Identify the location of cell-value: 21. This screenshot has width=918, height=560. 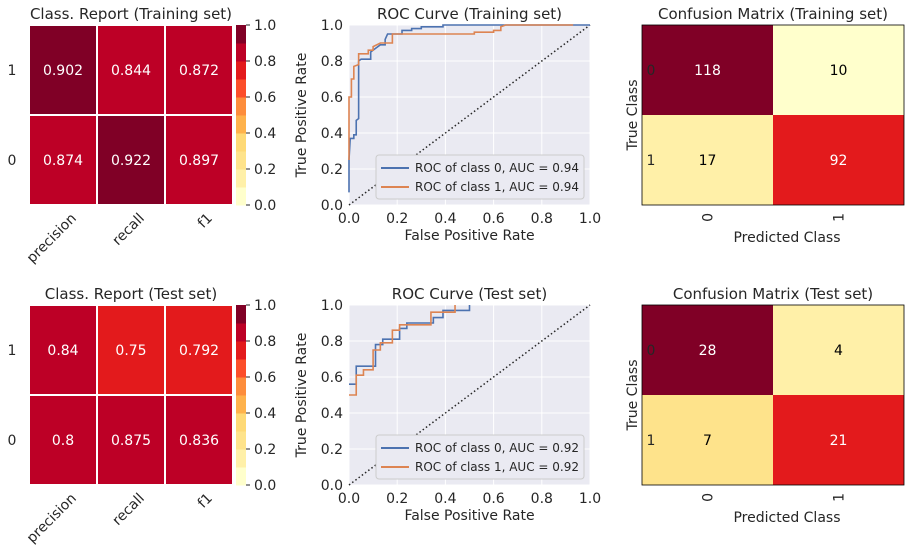
(839, 441).